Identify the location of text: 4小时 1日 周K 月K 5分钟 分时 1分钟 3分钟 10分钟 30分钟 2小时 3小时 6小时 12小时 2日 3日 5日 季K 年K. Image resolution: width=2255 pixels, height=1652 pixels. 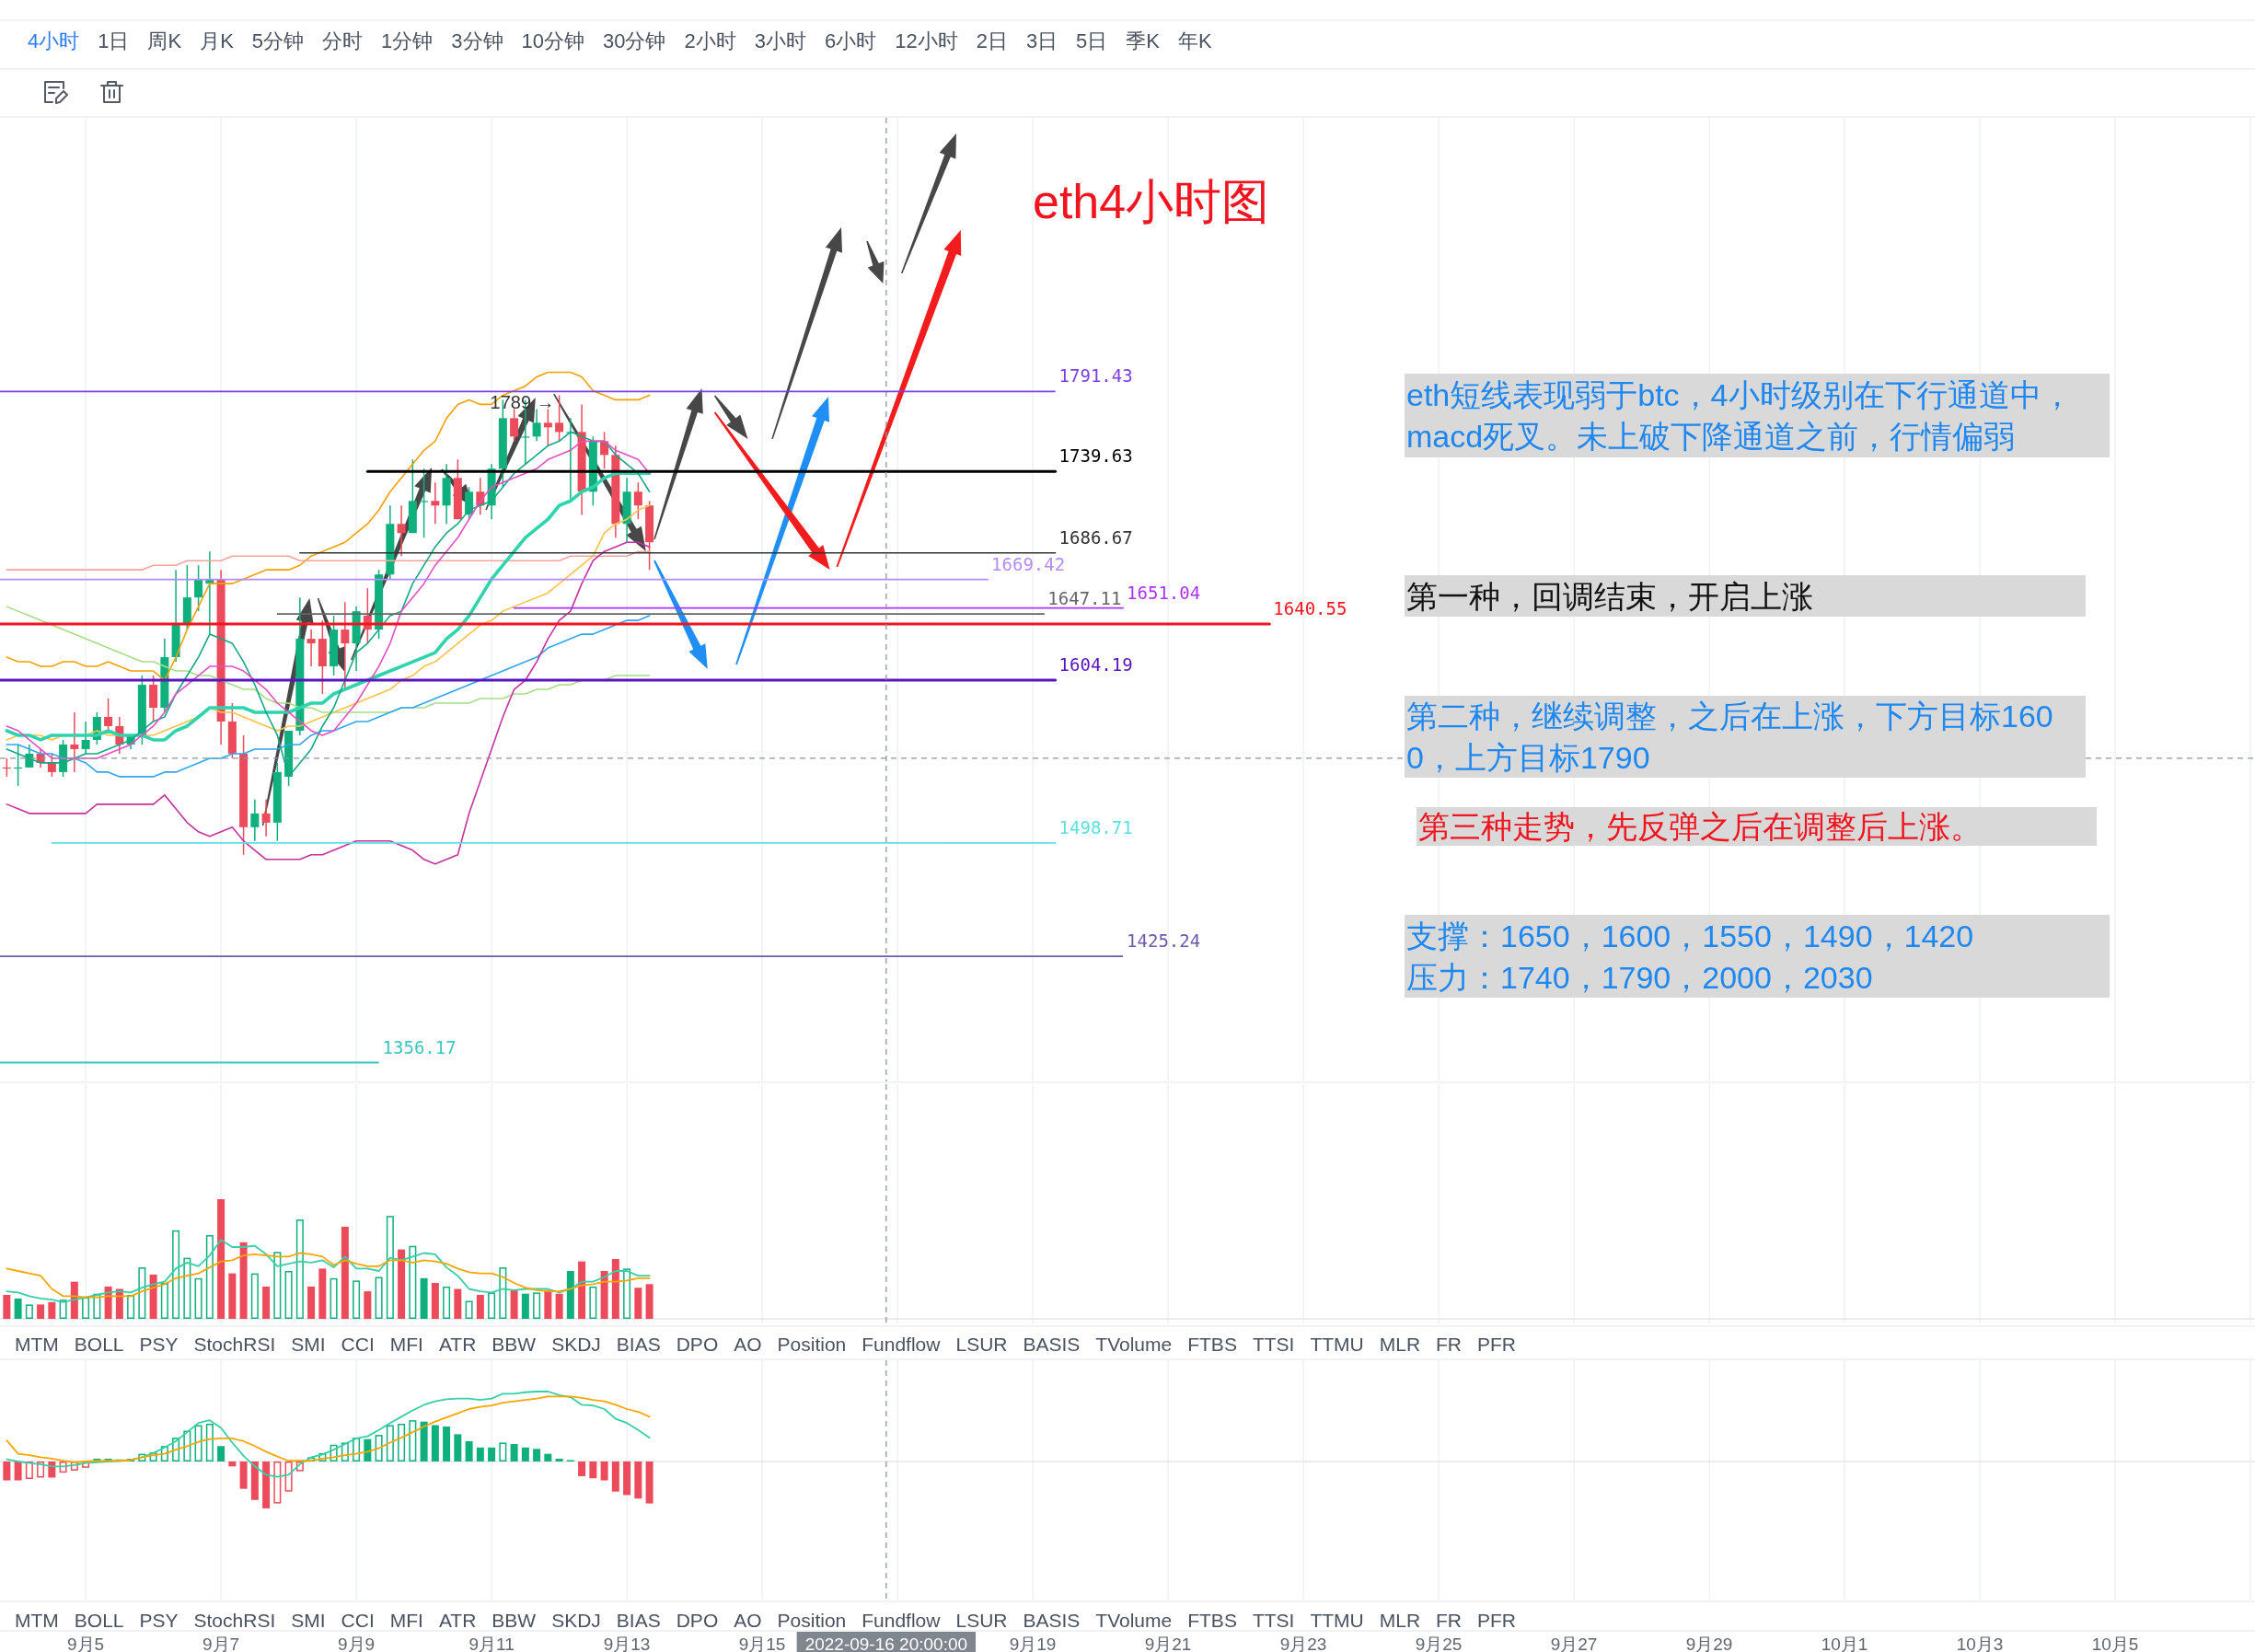
(620, 40).